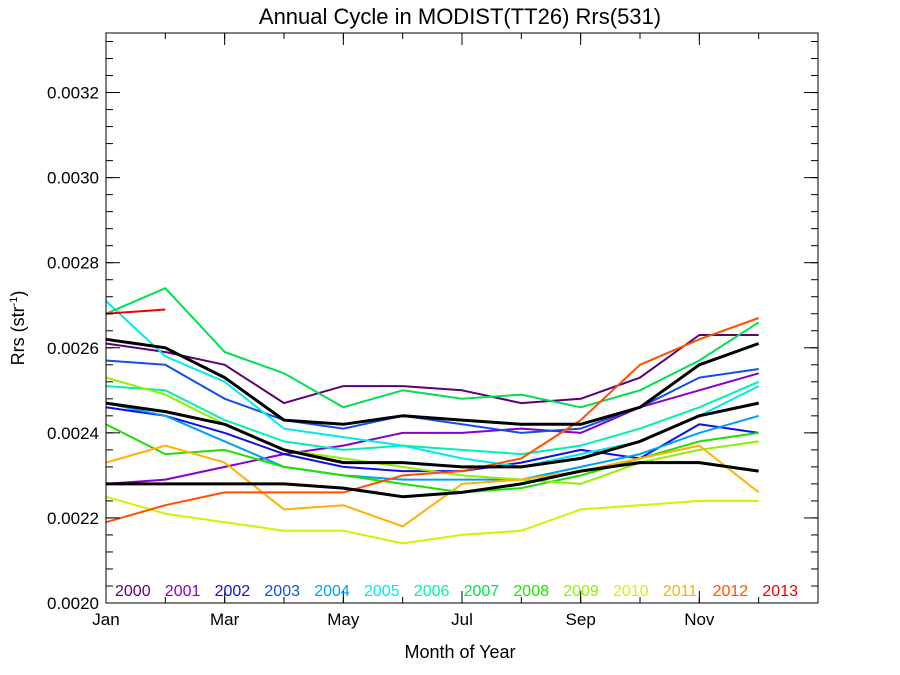 The image size is (900, 675). Describe the element at coordinates (460, 16) in the screenshot. I see `chart-title: Annual Cycle in MODIST(TT26) Rrs(531)` at that location.